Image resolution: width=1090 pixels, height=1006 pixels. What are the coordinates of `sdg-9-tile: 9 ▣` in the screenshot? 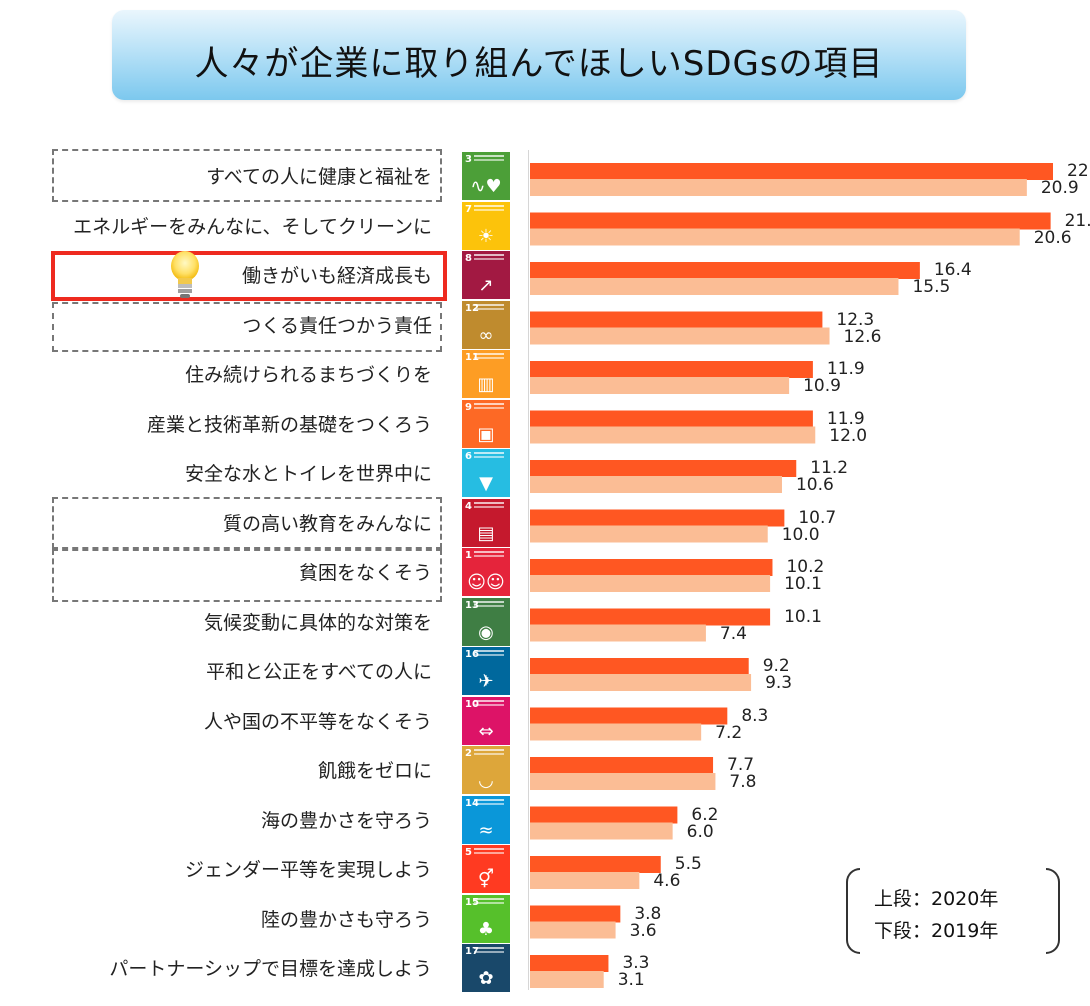 It's located at (486, 423).